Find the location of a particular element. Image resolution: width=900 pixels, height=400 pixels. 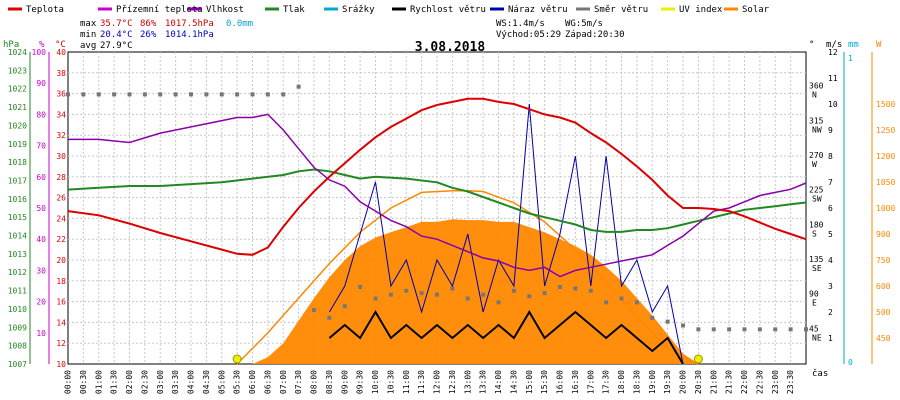

x-tick-label: 12:30 is located at coordinates (452, 382).